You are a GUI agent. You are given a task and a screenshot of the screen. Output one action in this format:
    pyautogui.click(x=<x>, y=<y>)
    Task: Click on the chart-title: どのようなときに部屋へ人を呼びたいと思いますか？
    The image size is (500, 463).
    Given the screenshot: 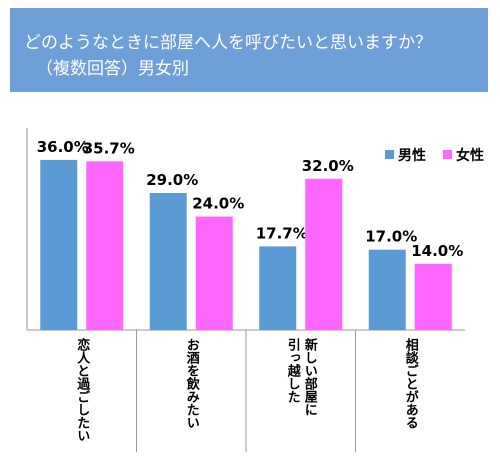 What is the action you would take?
    pyautogui.click(x=228, y=43)
    